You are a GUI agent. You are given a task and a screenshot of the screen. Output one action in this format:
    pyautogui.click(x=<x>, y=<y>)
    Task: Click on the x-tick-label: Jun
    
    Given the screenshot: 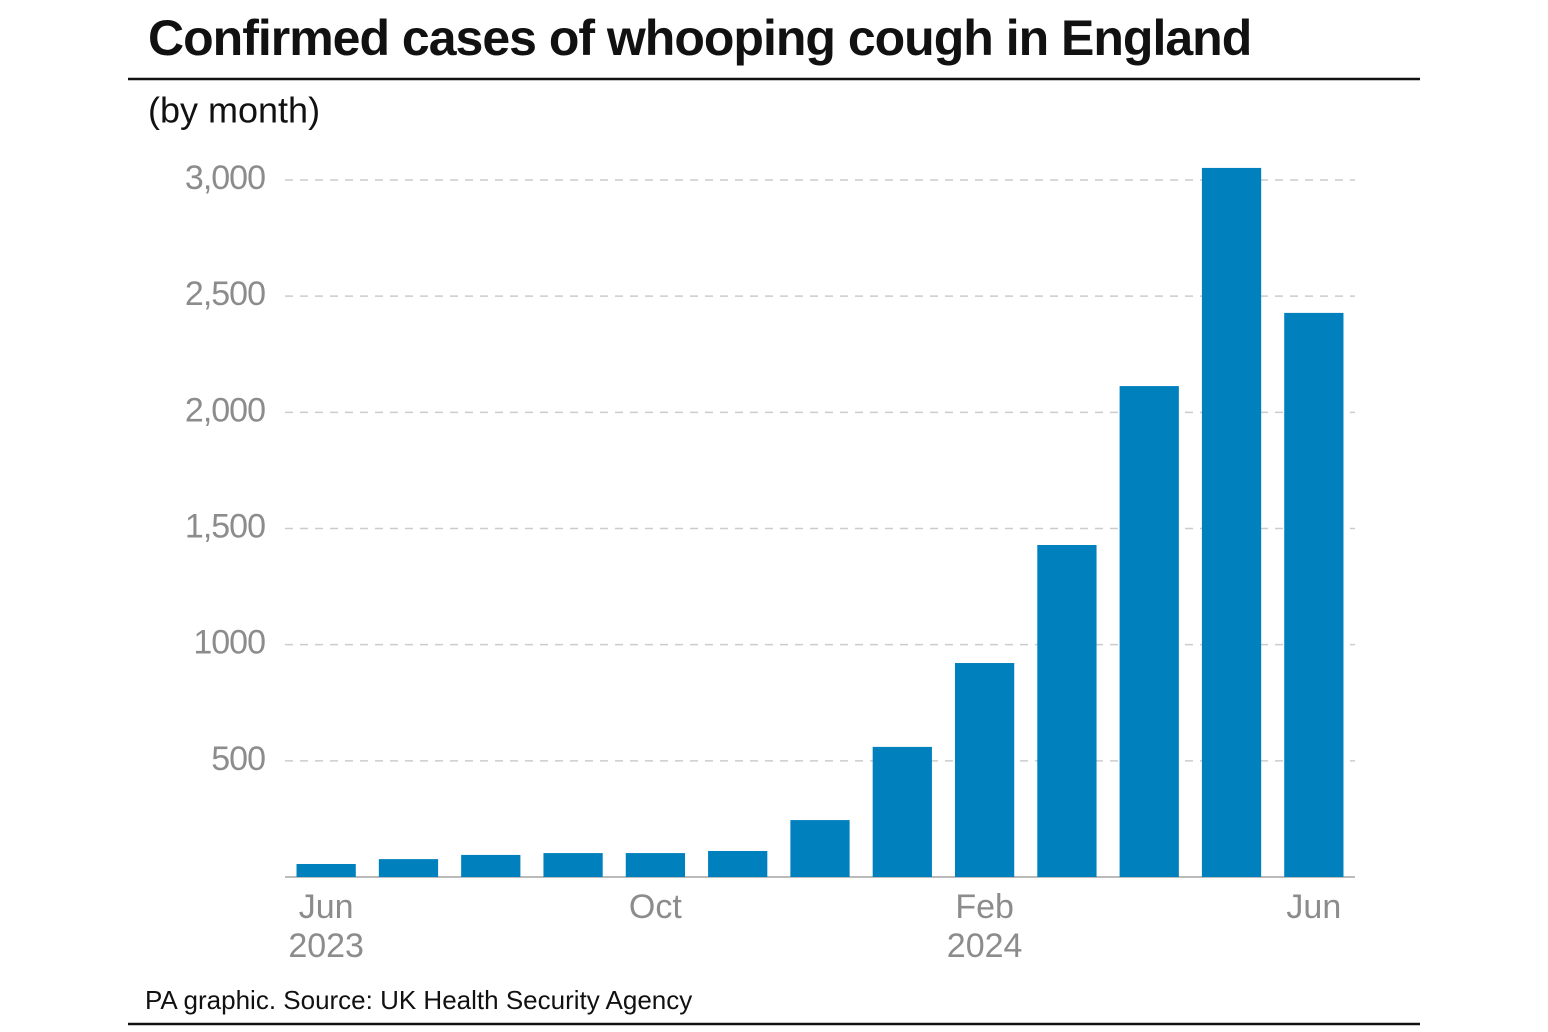 What is the action you would take?
    pyautogui.click(x=1314, y=907)
    